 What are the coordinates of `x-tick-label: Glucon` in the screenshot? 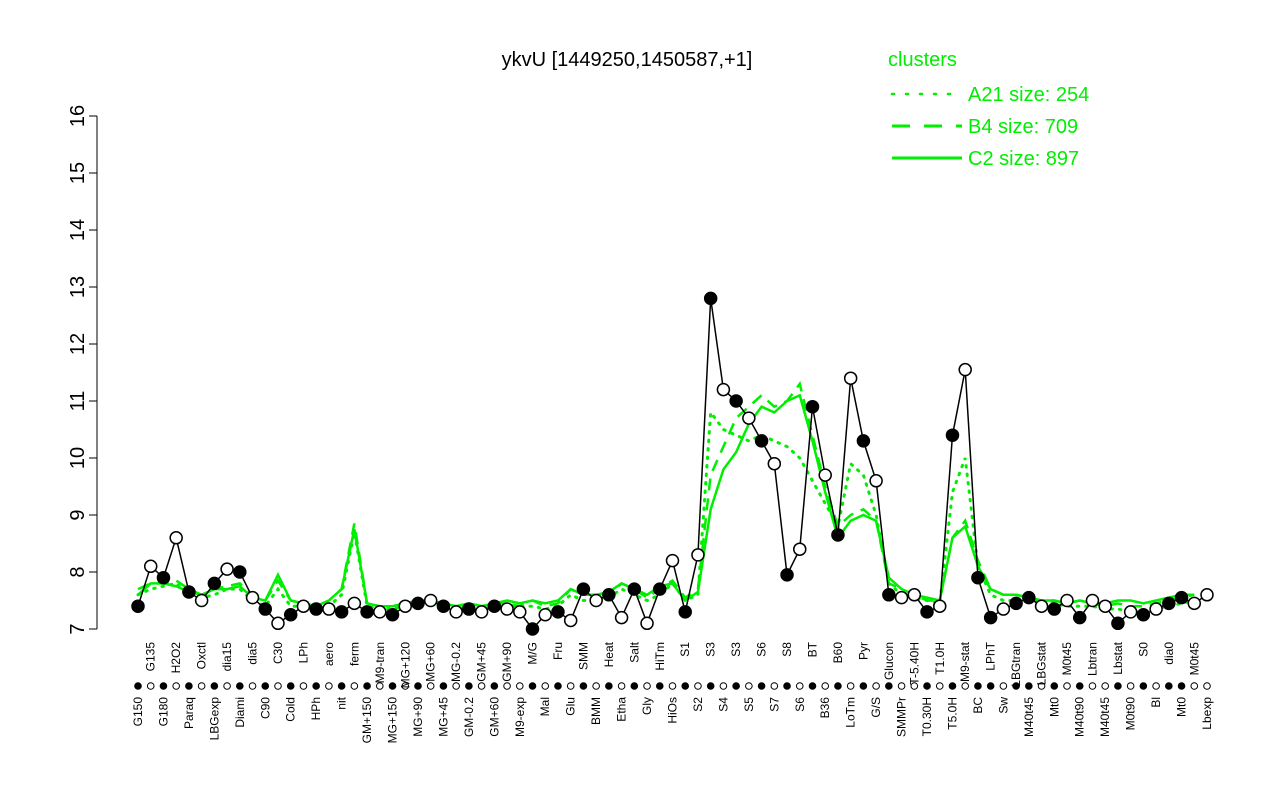 It's located at (889, 661).